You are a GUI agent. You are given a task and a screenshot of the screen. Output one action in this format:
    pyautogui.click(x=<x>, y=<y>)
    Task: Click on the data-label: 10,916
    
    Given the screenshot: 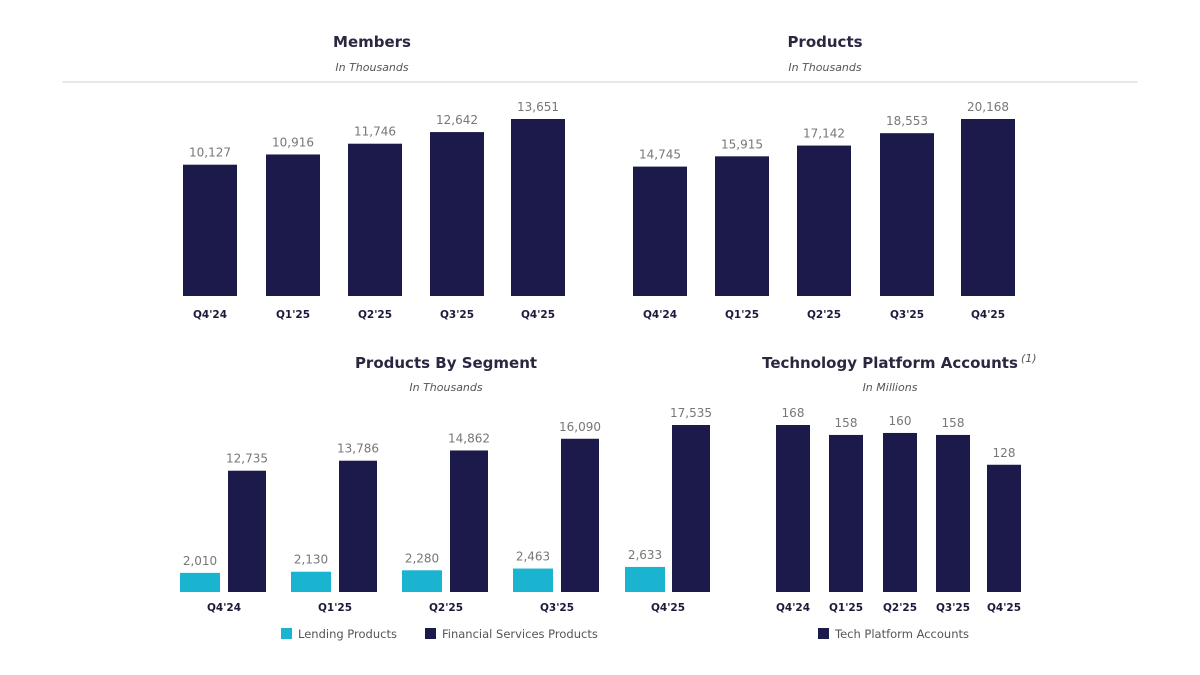 What is the action you would take?
    pyautogui.click(x=293, y=142)
    